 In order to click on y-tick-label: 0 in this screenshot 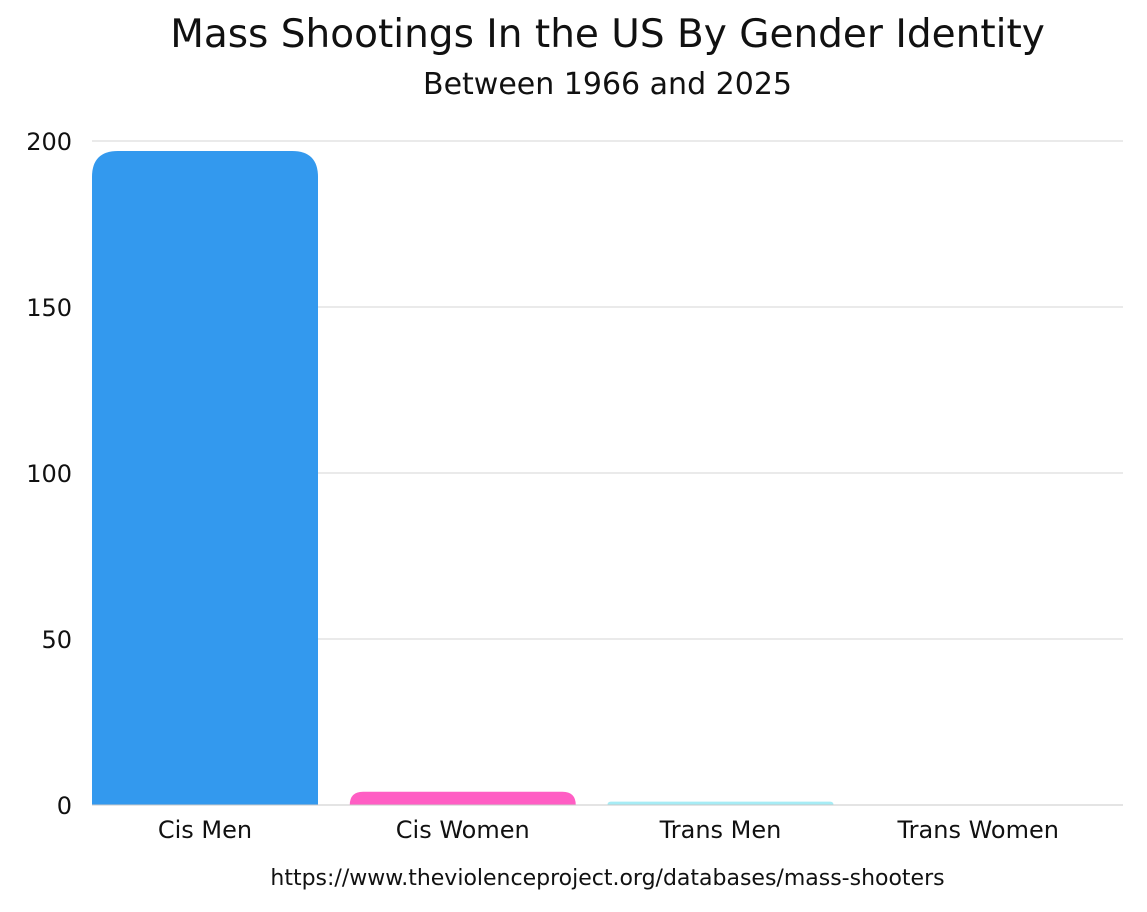, I will do `click(64, 806)`.